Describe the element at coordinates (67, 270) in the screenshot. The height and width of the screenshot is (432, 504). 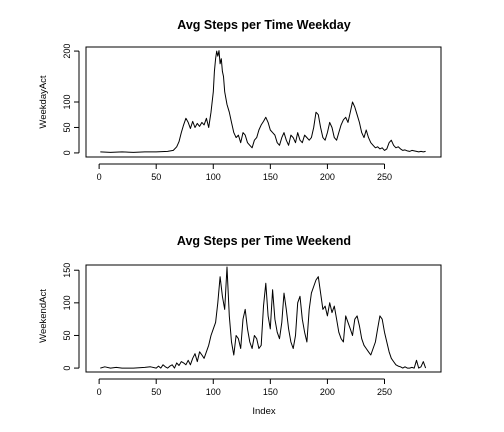
I see `y-tick-label: 150` at that location.